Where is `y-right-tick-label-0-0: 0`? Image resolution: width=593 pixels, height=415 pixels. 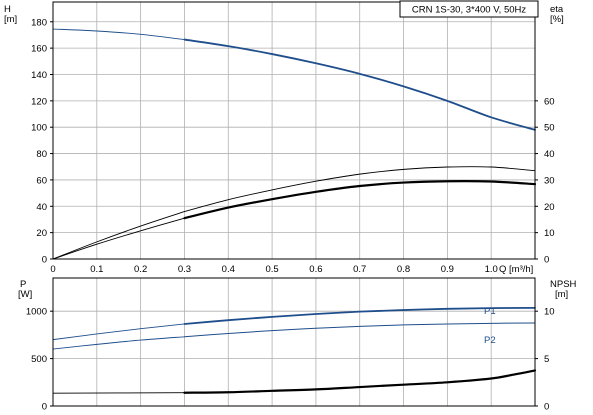
y-right-tick-label-0-0: 0 is located at coordinates (546, 260).